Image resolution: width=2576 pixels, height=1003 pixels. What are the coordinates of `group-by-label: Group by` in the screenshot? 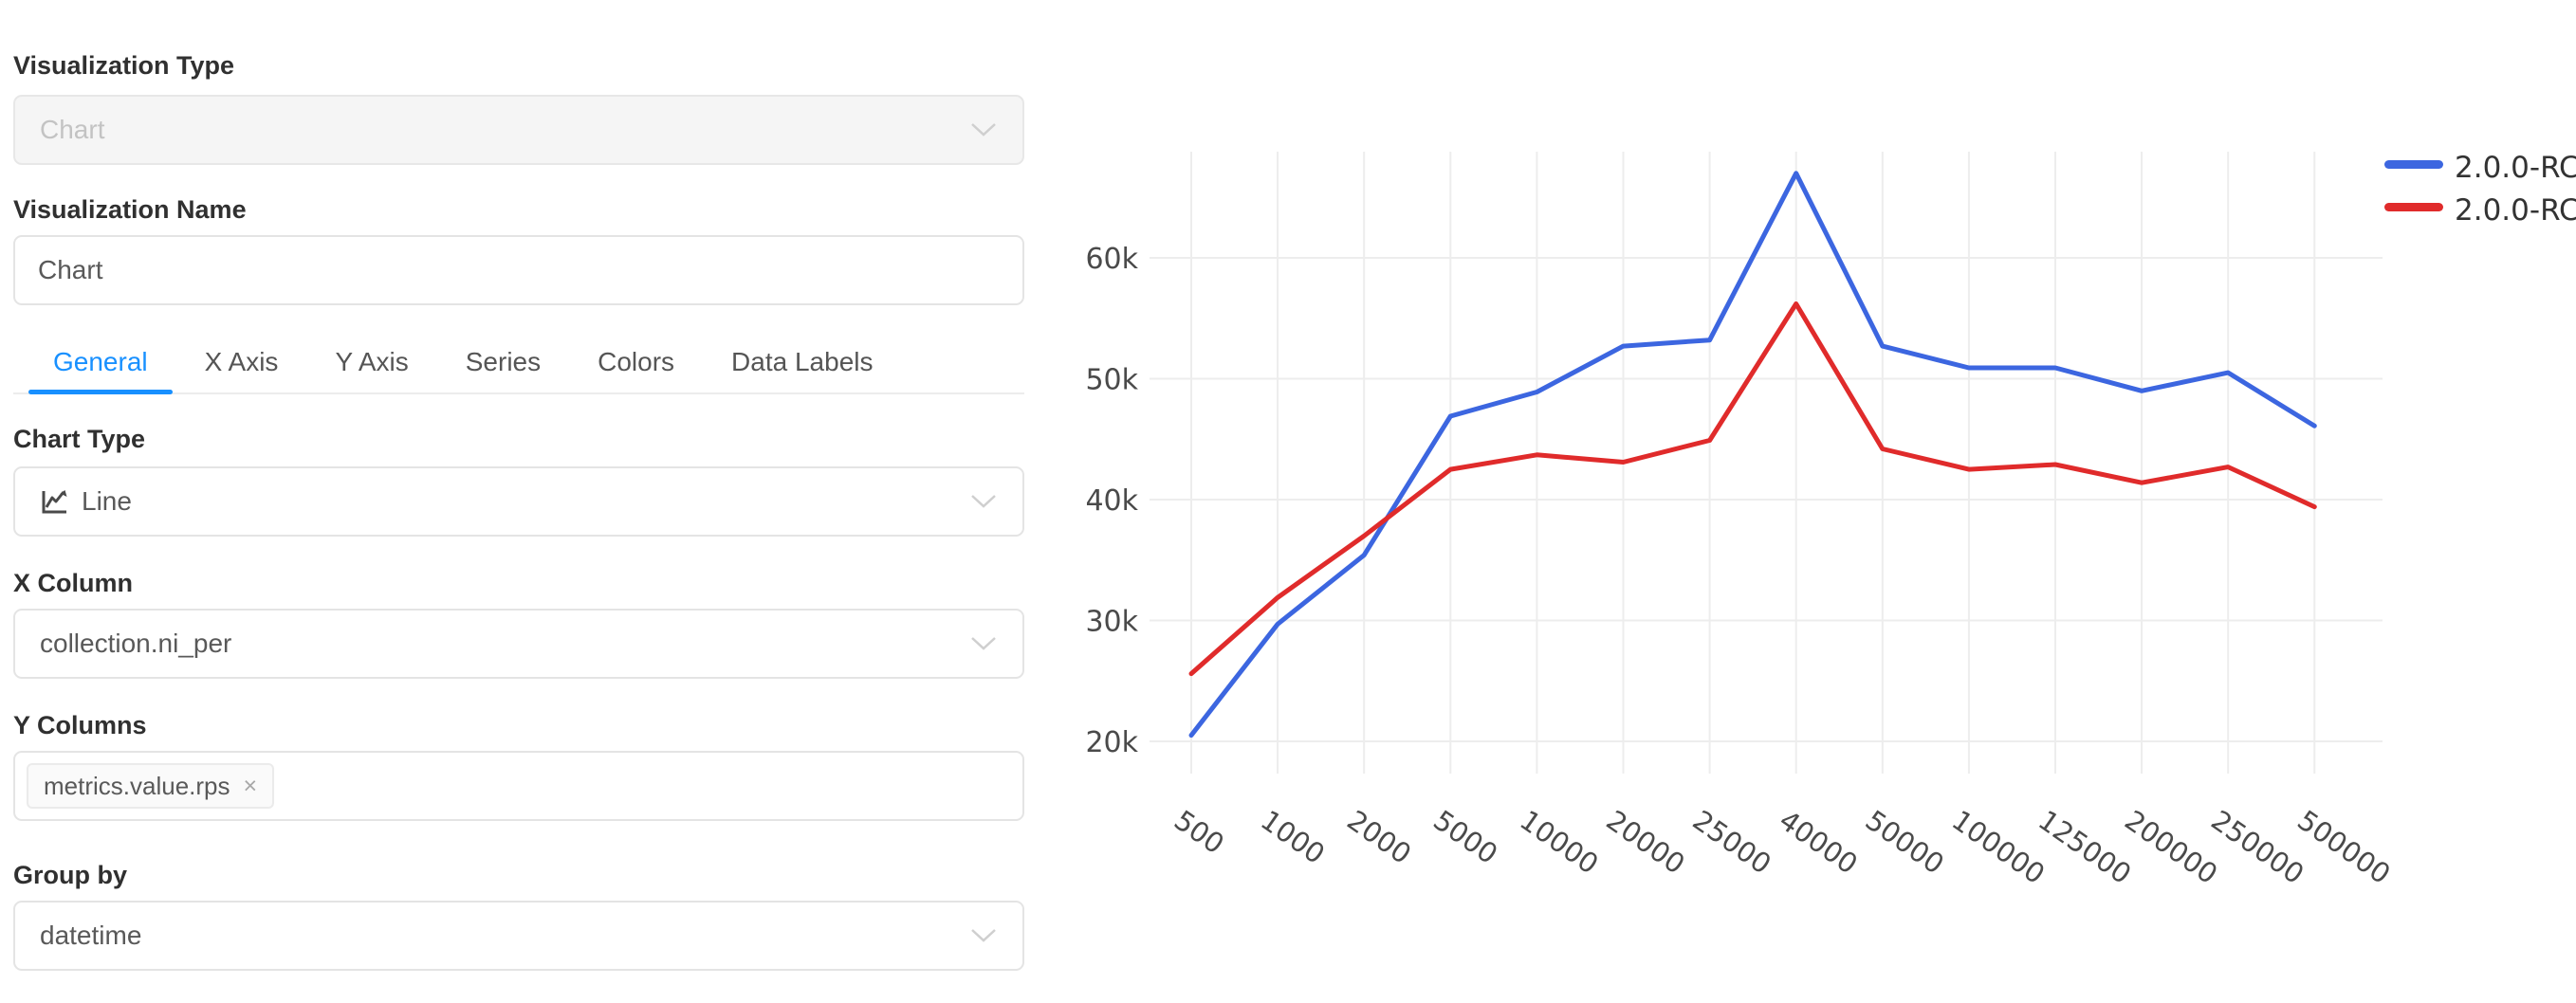 It's located at (70, 875).